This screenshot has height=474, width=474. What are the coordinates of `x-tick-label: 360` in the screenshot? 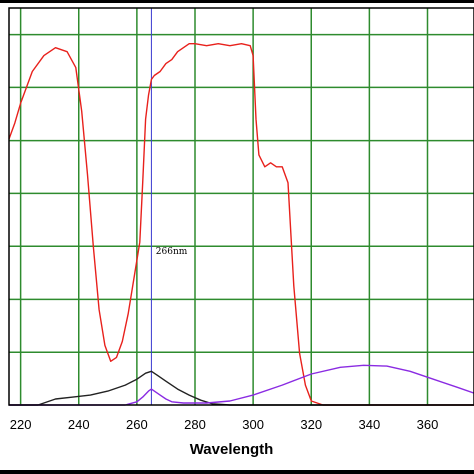 It's located at (428, 424).